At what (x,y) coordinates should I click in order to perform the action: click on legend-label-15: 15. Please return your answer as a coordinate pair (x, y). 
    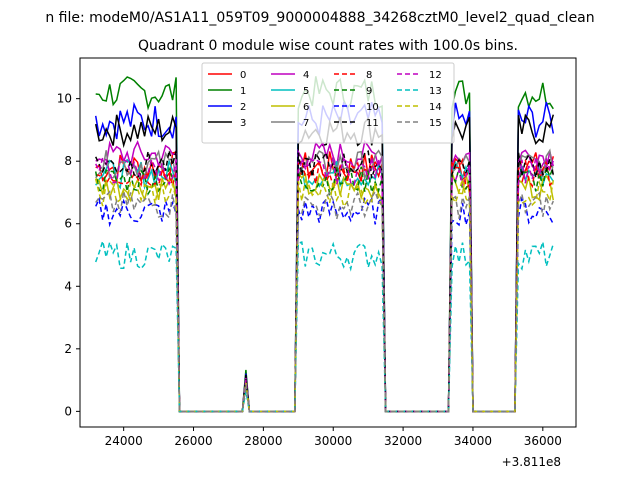
    Looking at the image, I should click on (435, 123).